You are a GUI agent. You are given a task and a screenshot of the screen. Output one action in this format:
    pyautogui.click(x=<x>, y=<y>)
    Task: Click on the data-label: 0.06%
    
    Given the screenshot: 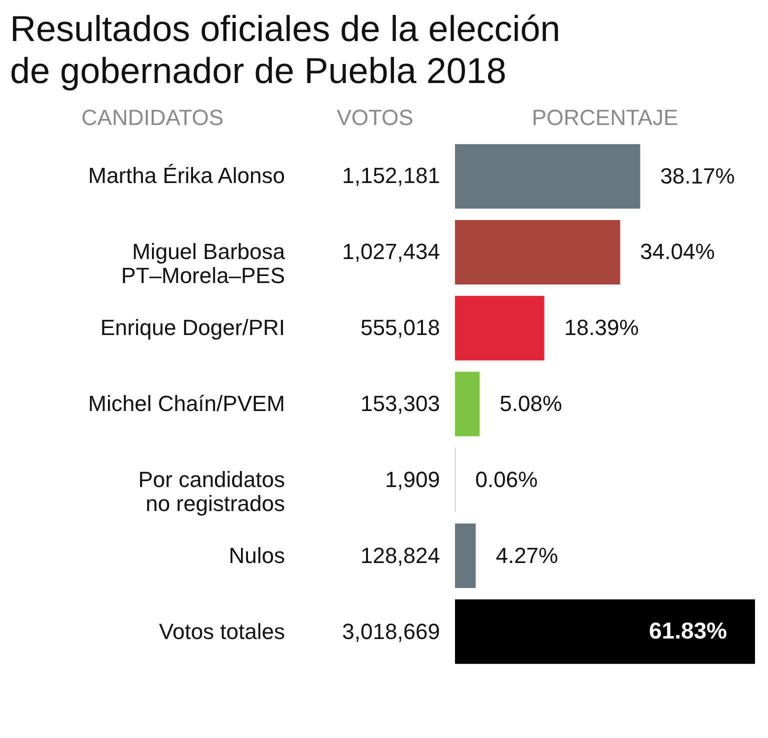 What is the action you would take?
    pyautogui.click(x=506, y=479)
    